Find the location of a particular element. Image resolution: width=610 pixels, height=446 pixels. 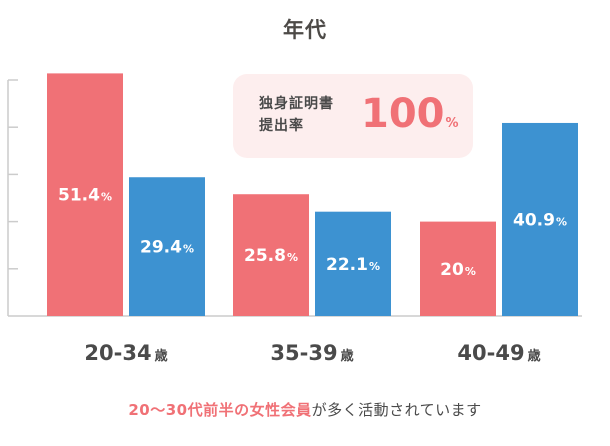

data-label: 20% is located at coordinates (458, 270).